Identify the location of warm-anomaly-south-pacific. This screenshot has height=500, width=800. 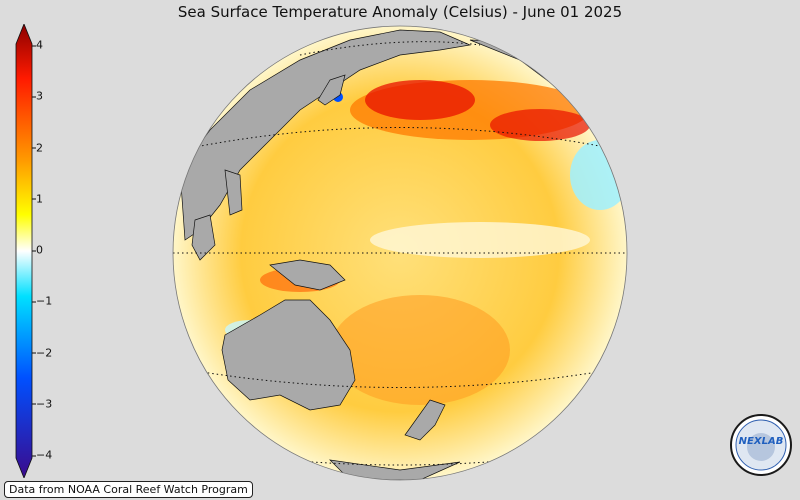
(420, 350).